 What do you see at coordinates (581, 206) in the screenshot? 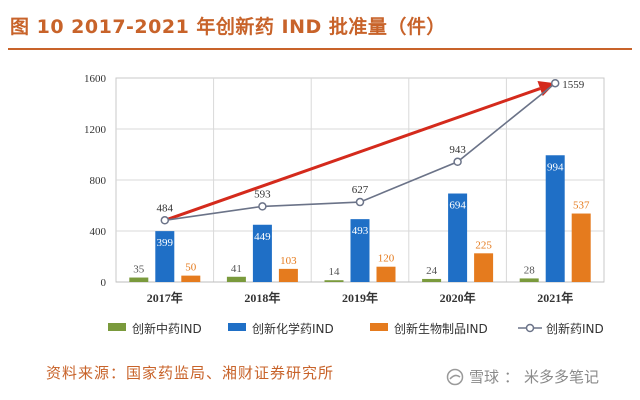
I see `data-label-bio: 537` at bounding box center [581, 206].